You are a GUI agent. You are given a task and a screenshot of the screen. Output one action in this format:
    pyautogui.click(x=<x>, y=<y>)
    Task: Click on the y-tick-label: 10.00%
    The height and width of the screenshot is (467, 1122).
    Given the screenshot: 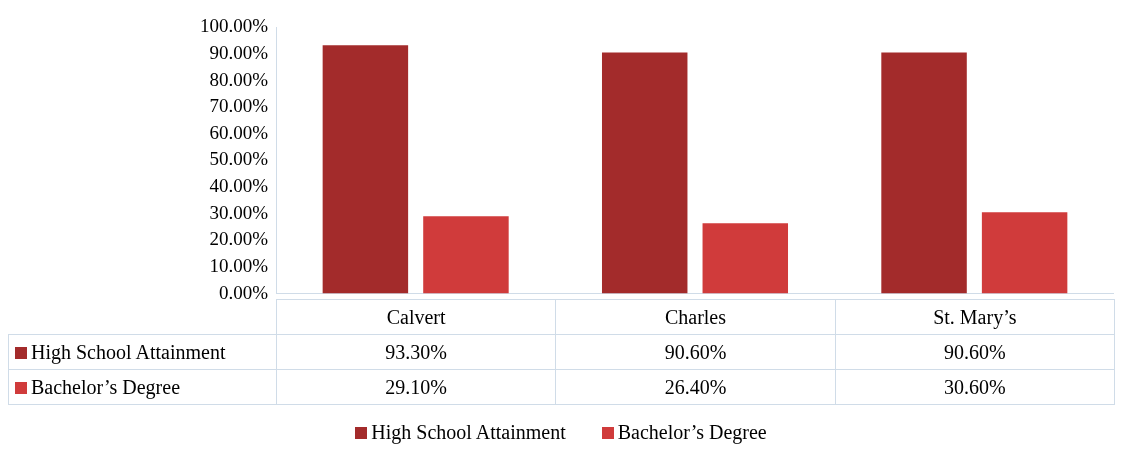 What is the action you would take?
    pyautogui.click(x=239, y=265)
    